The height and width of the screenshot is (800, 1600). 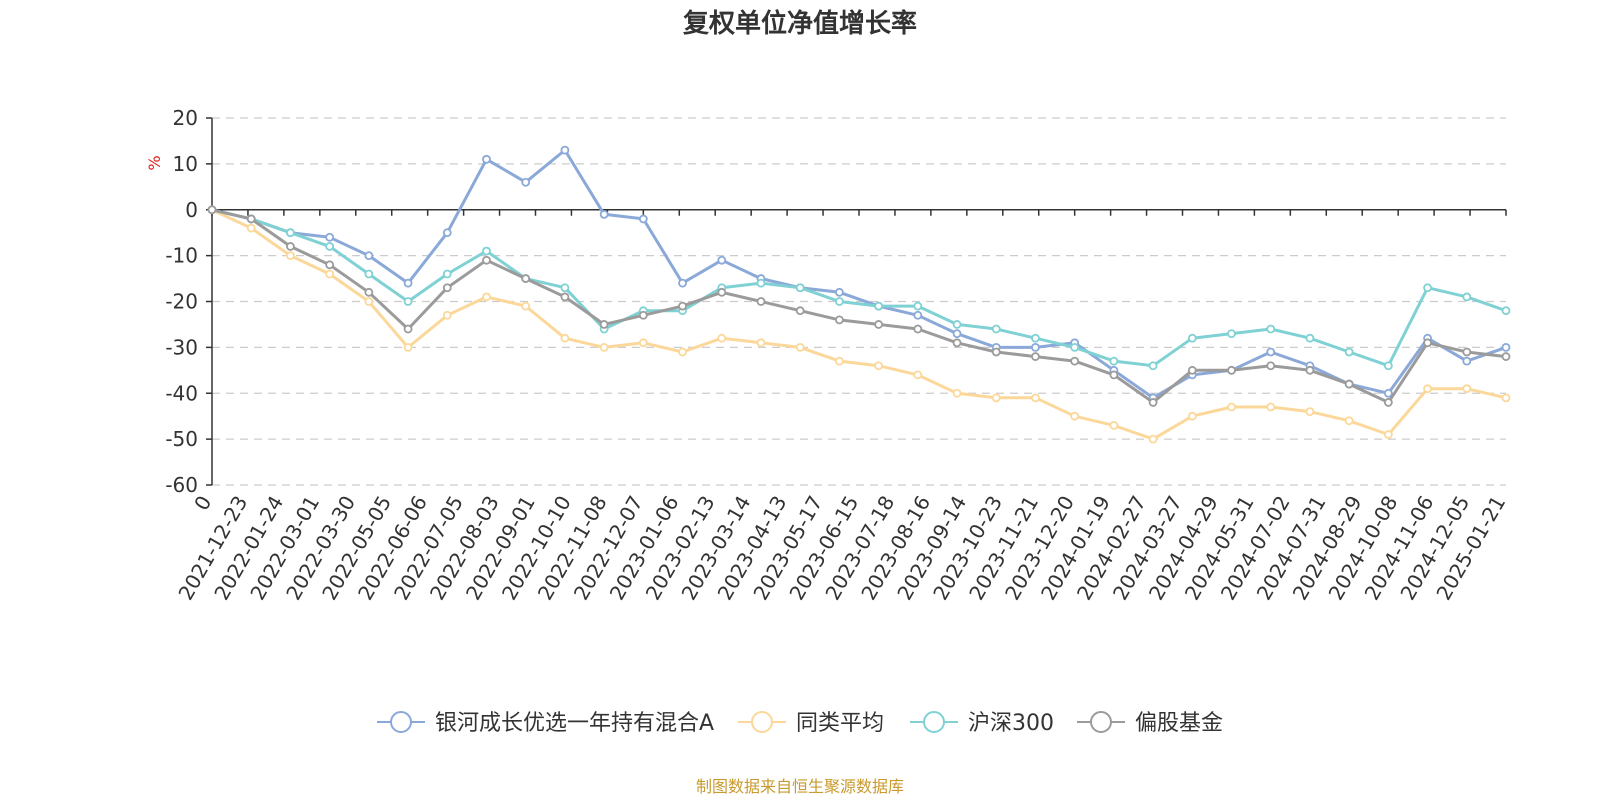 What do you see at coordinates (181, 439) in the screenshot?
I see `y-tick-label: -50` at bounding box center [181, 439].